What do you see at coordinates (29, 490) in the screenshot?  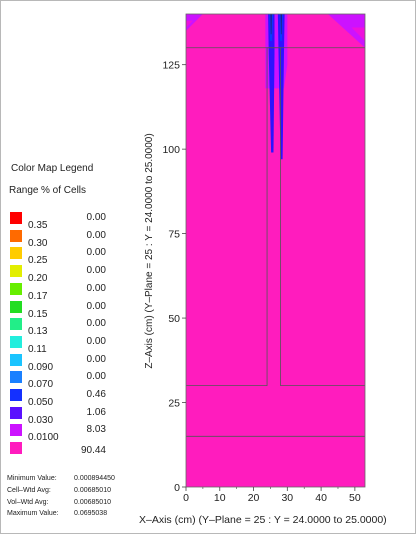 I see `stat-label-1: Cell–Wtd Avg:` at bounding box center [29, 490].